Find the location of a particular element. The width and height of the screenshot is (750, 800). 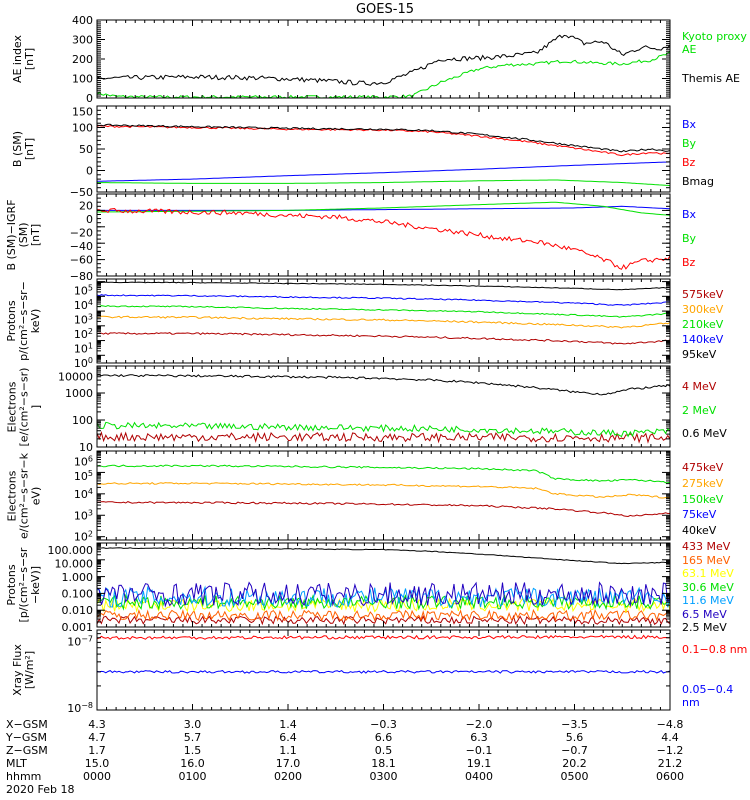

y-tick-value: −50 is located at coordinates (81, 192).